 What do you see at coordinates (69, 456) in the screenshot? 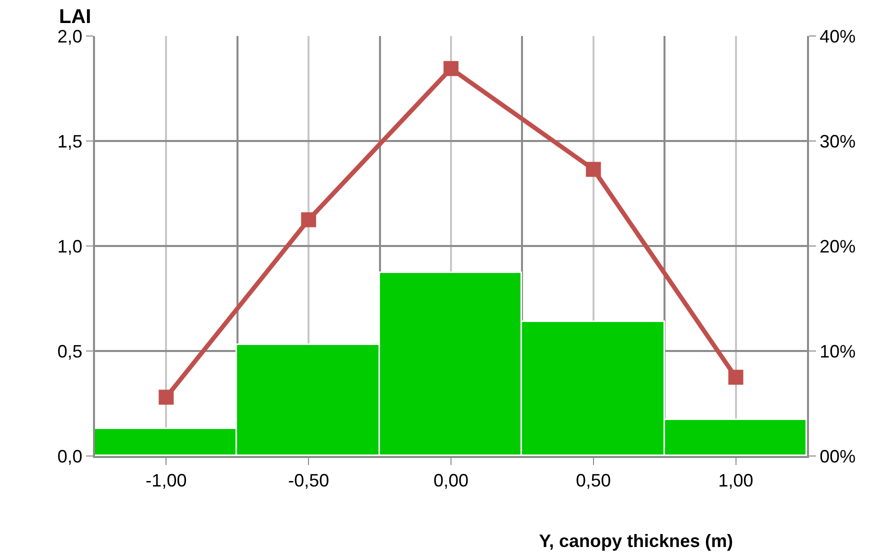
I see `y-tick-label: 0,0` at bounding box center [69, 456].